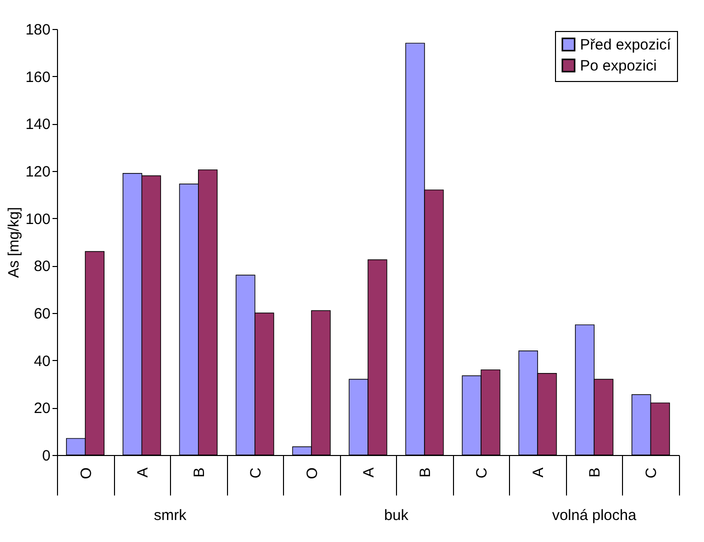  What do you see at coordinates (42, 361) in the screenshot?
I see `y-tick-label: 40` at bounding box center [42, 361].